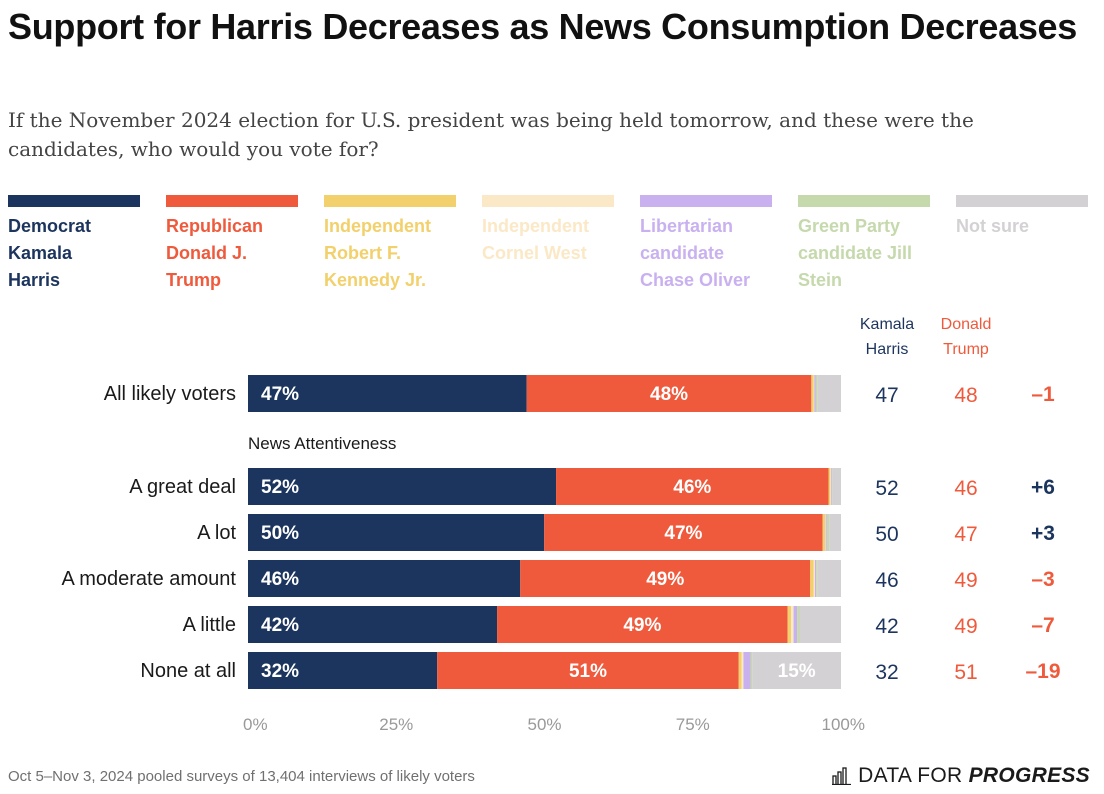 The height and width of the screenshot is (794, 1104). Describe the element at coordinates (843, 724) in the screenshot. I see `x-tick-label: 100%` at that location.